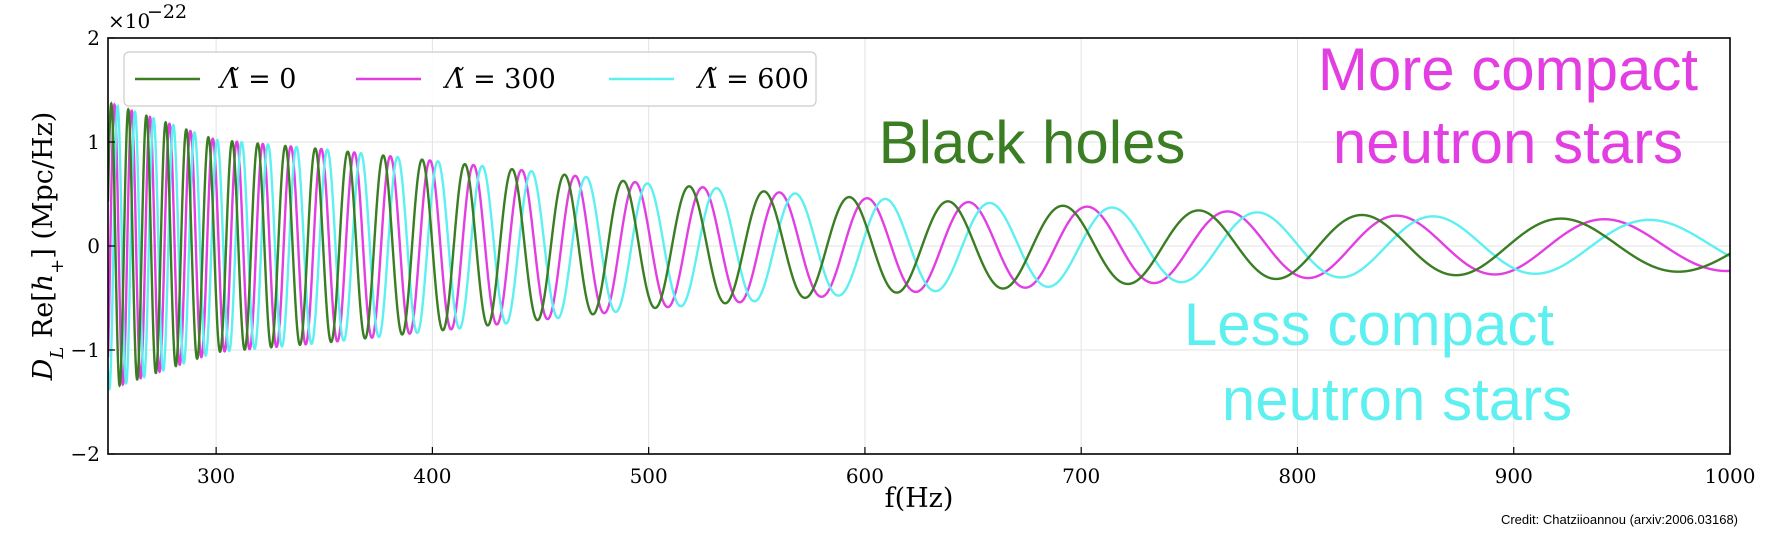 The image size is (1778, 534). I want to click on y-tick-label: −2, so click(85, 454).